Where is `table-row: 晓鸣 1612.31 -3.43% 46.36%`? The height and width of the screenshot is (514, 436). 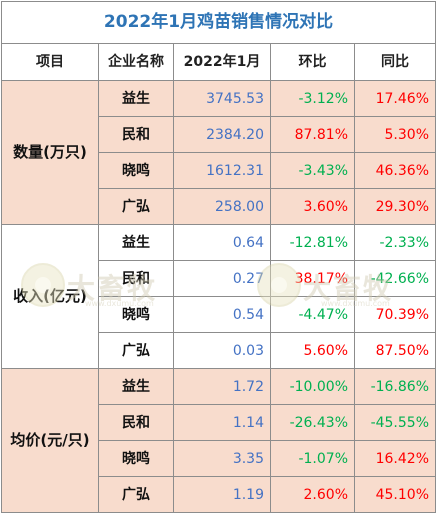
table-row: 晓鸣 1612.31 -3.43% 46.36% is located at coordinates (219, 170).